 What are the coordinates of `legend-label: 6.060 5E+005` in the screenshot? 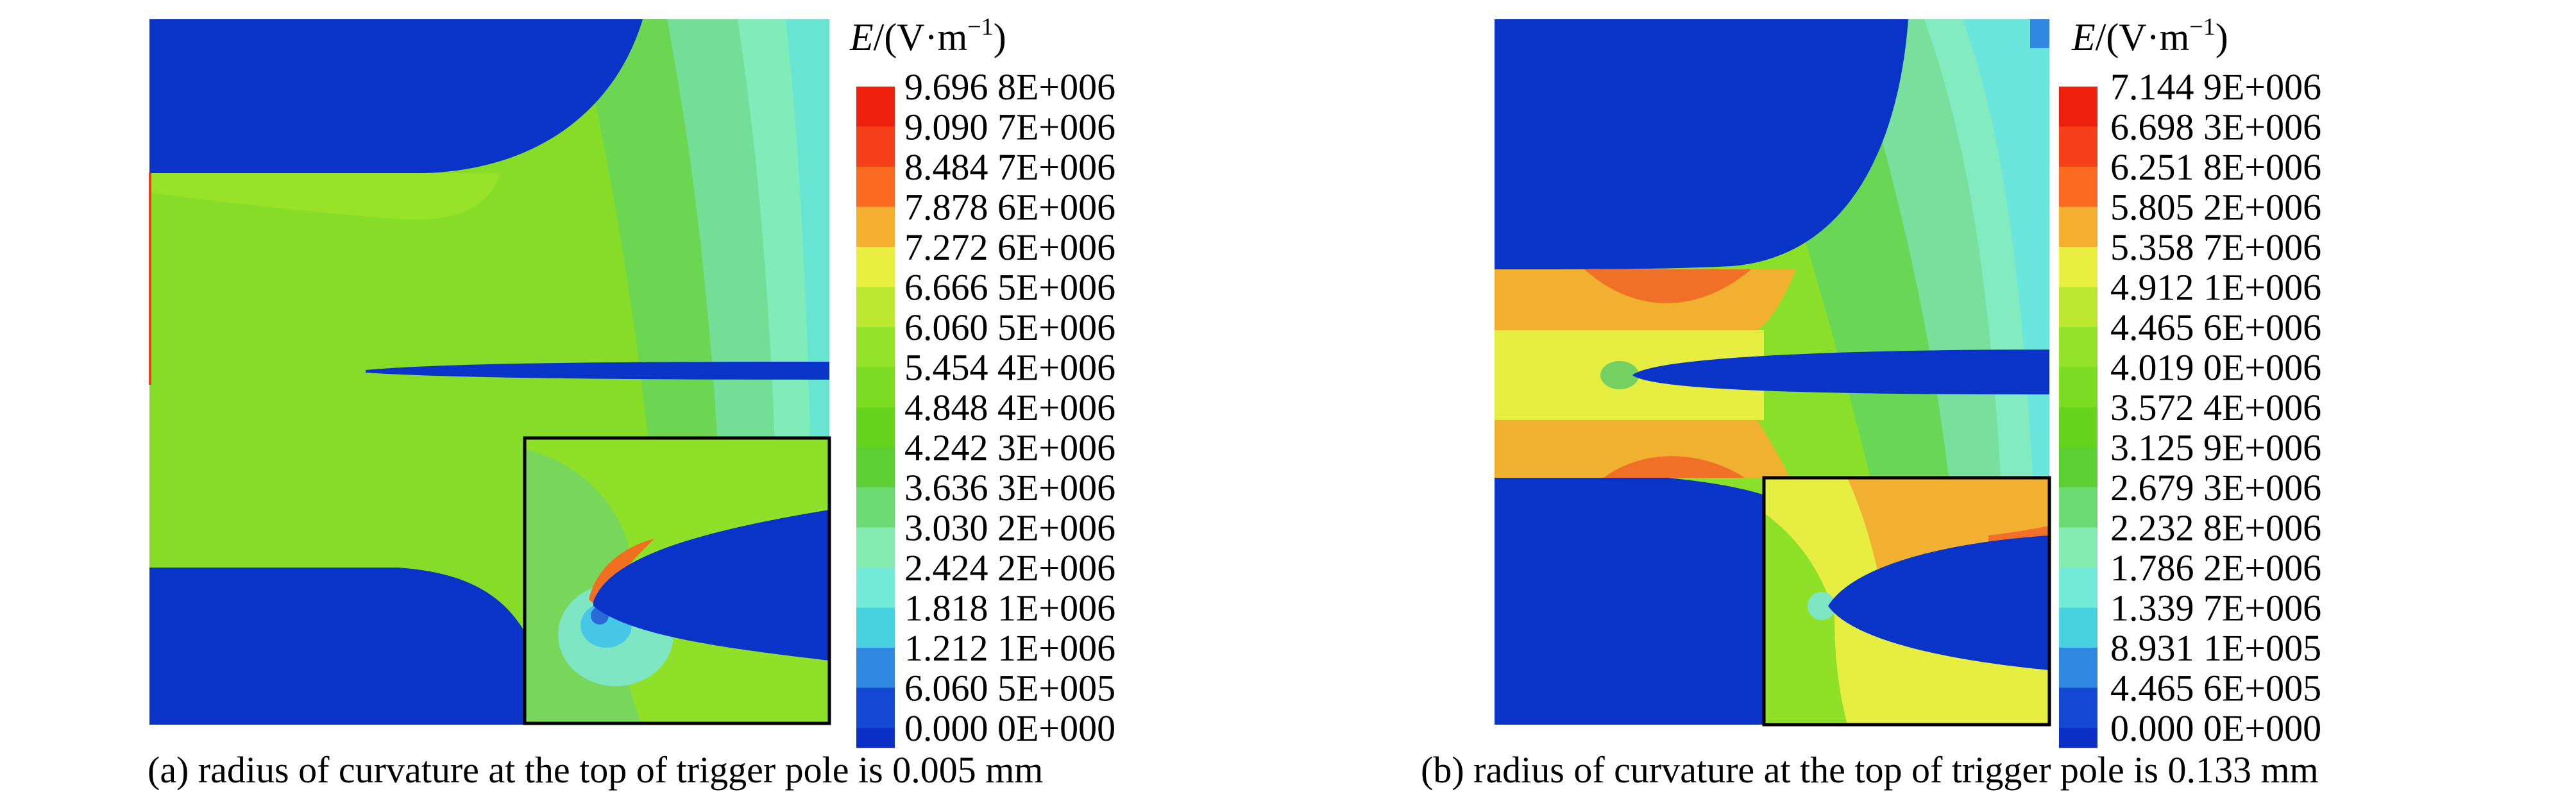 It's located at (1009, 688).